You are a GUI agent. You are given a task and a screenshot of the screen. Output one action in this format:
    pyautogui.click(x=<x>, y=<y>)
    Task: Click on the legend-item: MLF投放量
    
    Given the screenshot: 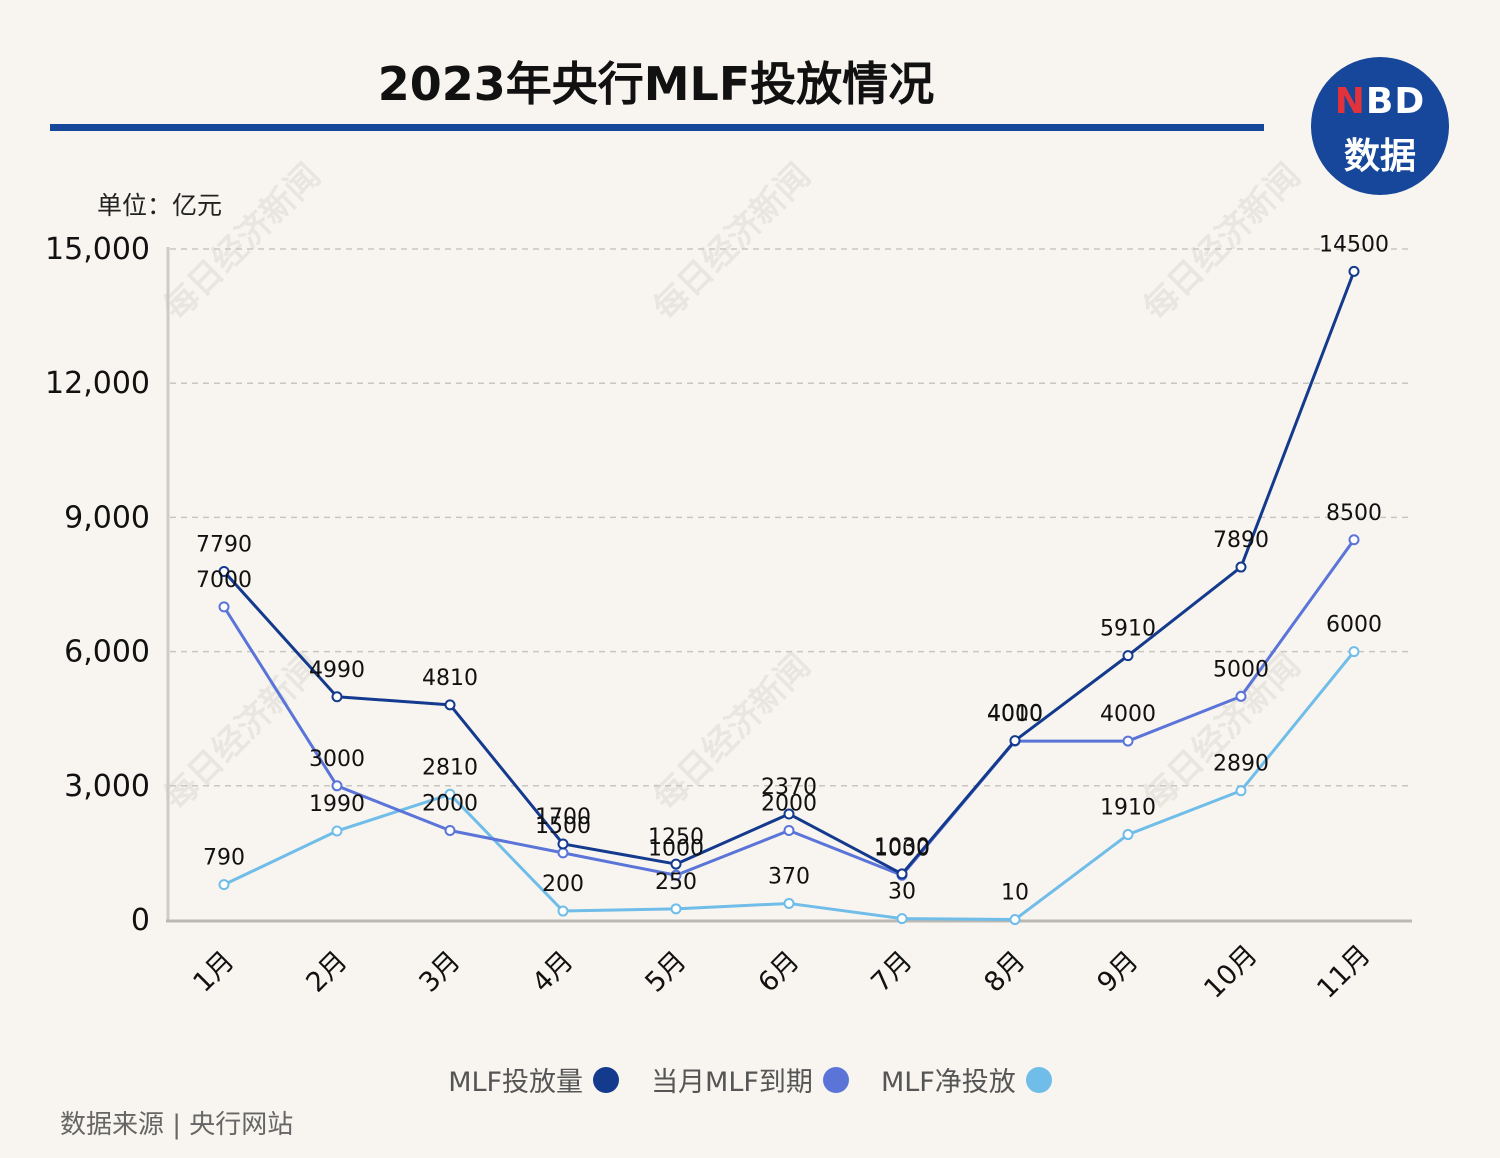 What is the action you would take?
    pyautogui.click(x=534, y=1079)
    